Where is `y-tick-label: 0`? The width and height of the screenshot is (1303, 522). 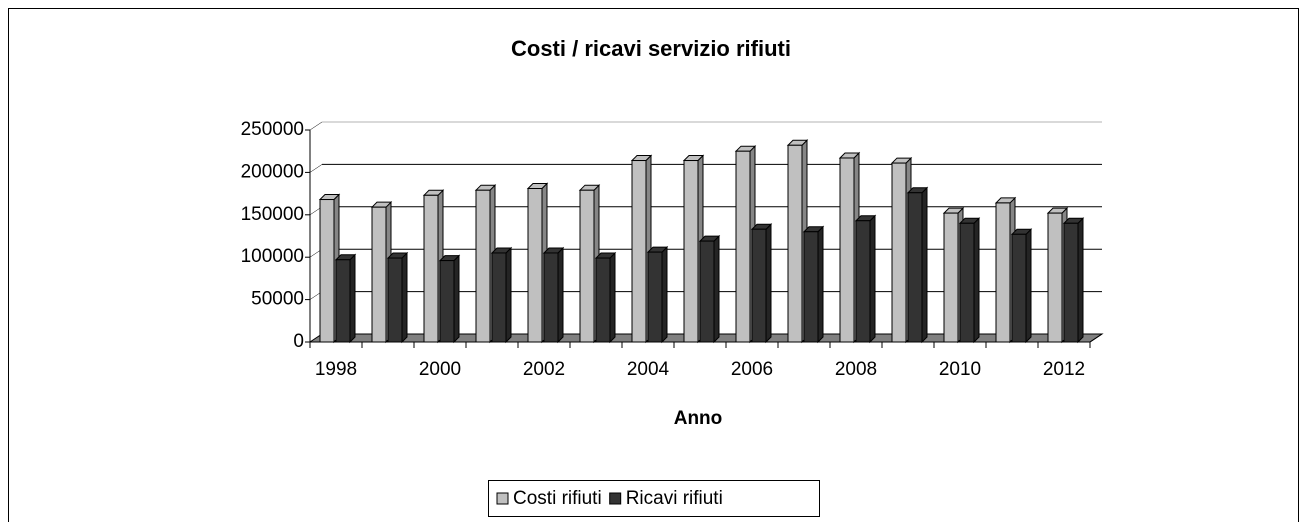 y-tick-label: 0 is located at coordinates (298, 341).